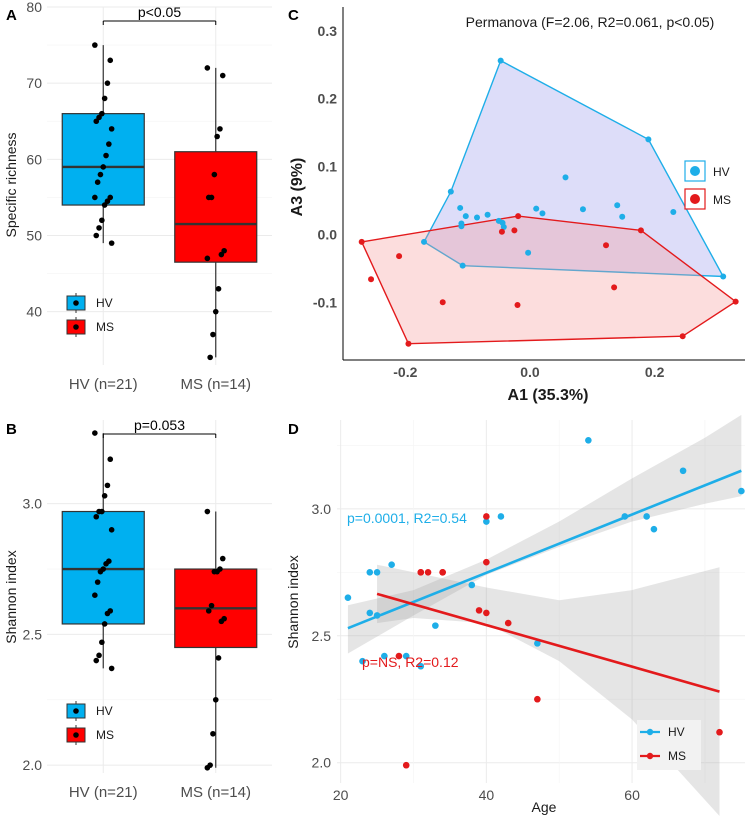 This screenshot has width=749, height=819. What do you see at coordinates (159, 425) in the screenshot?
I see `significance-label: p=0.053` at bounding box center [159, 425].